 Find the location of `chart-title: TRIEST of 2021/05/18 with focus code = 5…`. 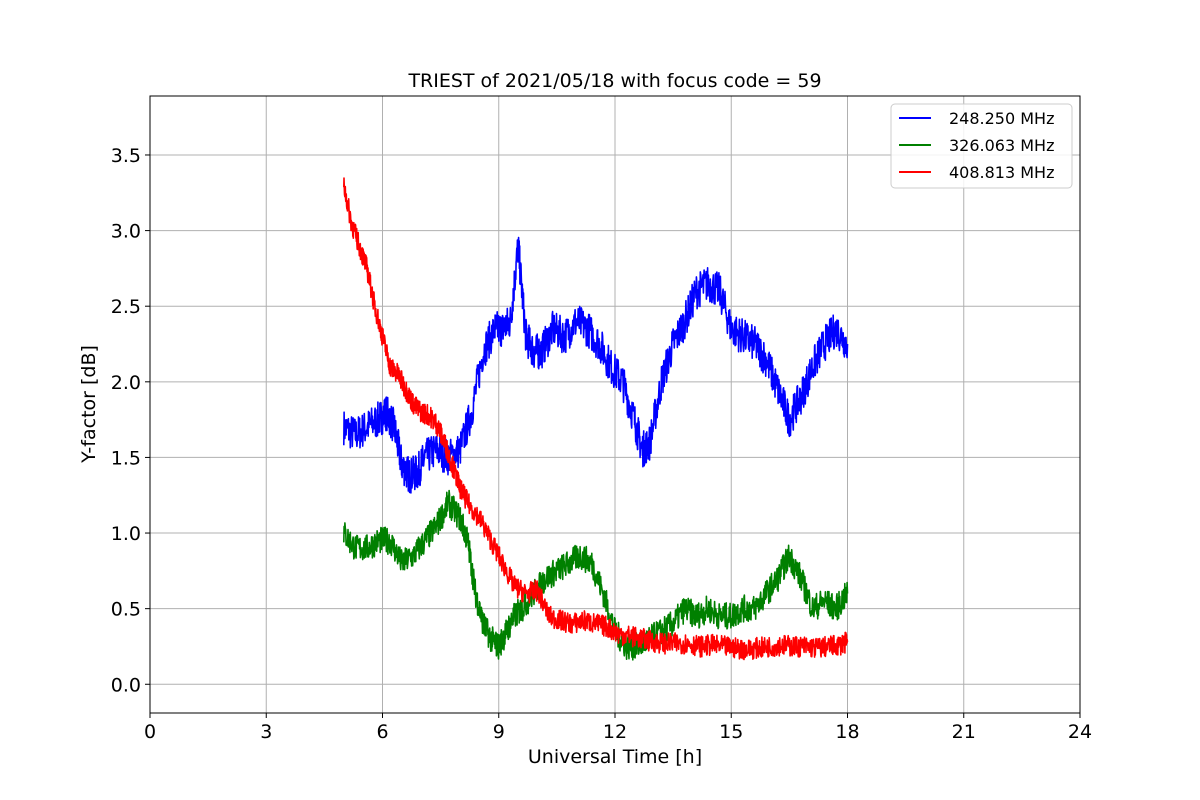

chart-title: TRIEST of 2021/05/18 with focus code = 5… is located at coordinates (614, 81).